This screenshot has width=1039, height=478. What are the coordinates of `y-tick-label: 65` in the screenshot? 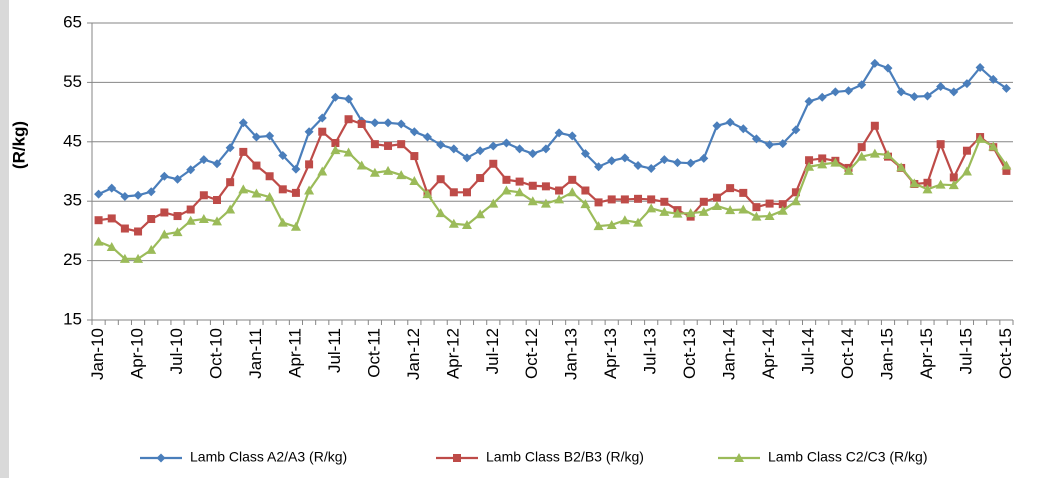 It's located at (72, 21).